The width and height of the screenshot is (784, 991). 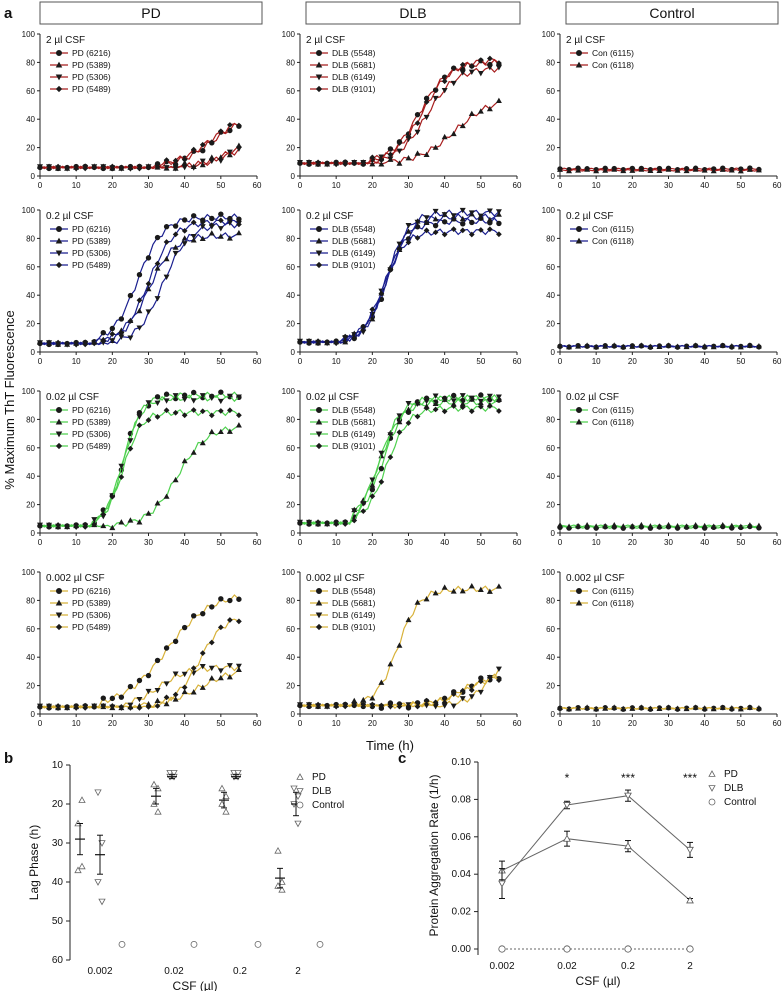 I want to click on x-tick-label: 0.02, so click(x=567, y=966).